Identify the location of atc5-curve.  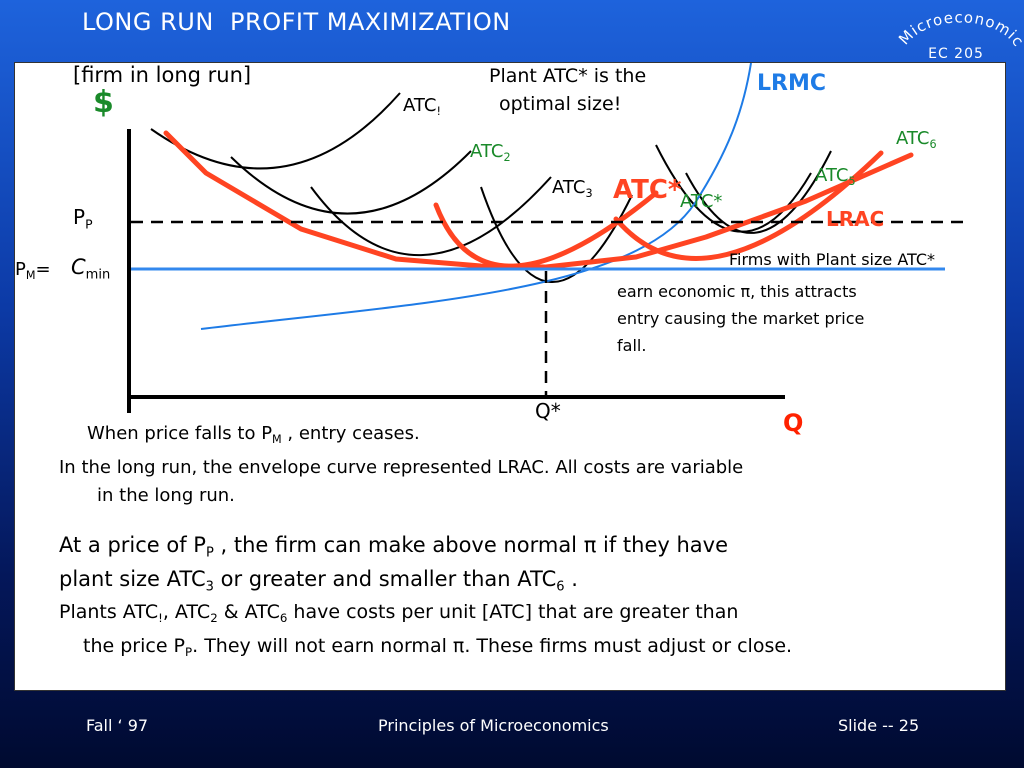
(758, 192).